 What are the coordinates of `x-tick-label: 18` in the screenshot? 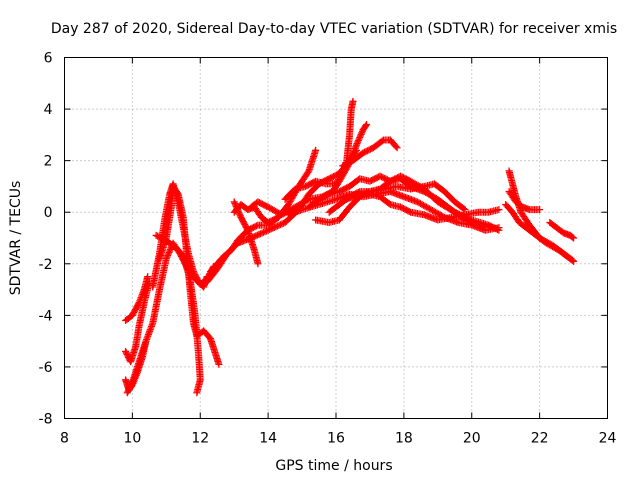 It's located at (404, 439).